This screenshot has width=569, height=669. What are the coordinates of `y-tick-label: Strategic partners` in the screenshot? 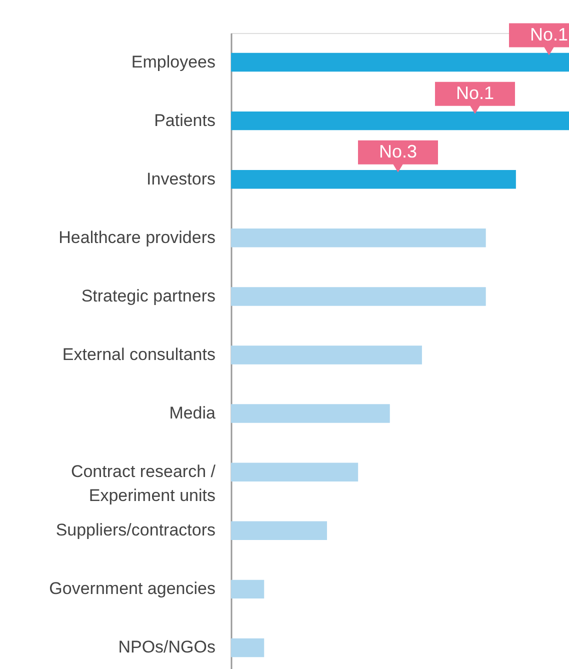 It's located at (148, 296).